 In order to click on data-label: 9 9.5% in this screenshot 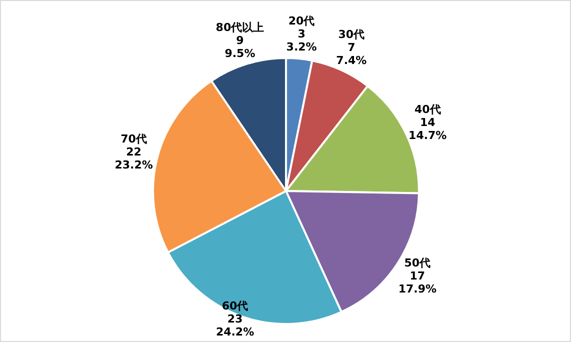, I will do `click(240, 47)`.